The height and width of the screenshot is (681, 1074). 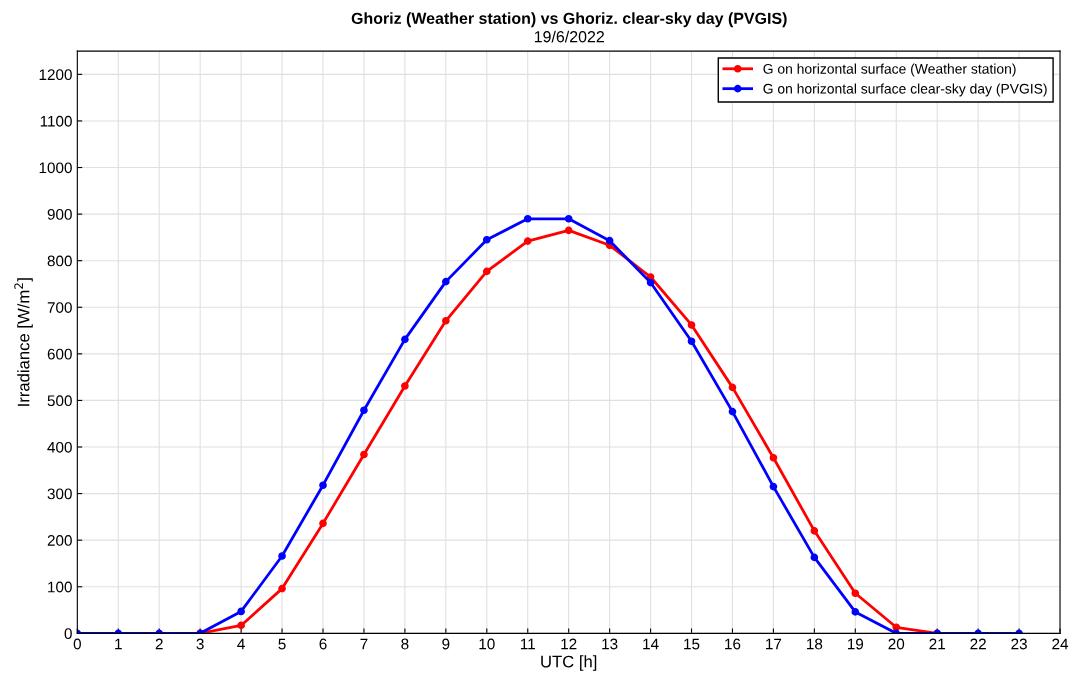 What do you see at coordinates (282, 644) in the screenshot?
I see `x-tick-label: 5` at bounding box center [282, 644].